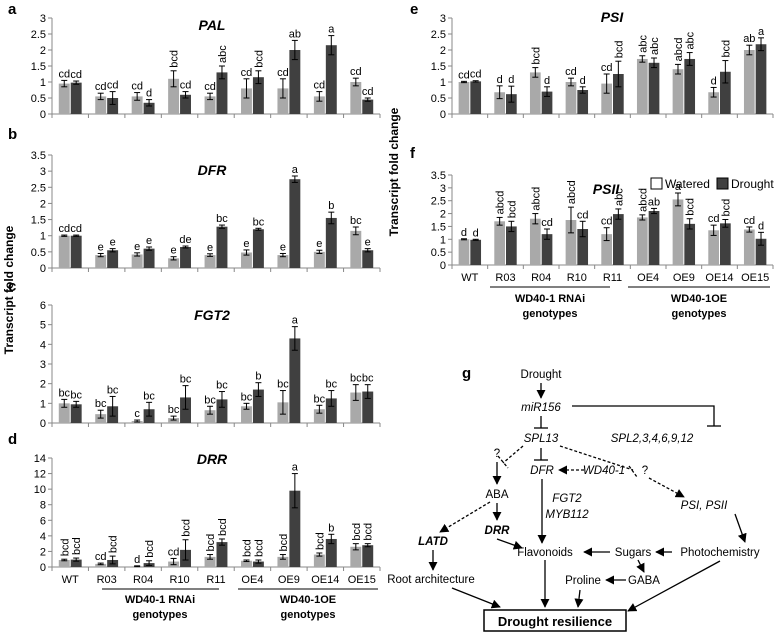  Describe the element at coordinates (438, 99) in the screenshot. I see `y-tick-label: 0.5` at that location.